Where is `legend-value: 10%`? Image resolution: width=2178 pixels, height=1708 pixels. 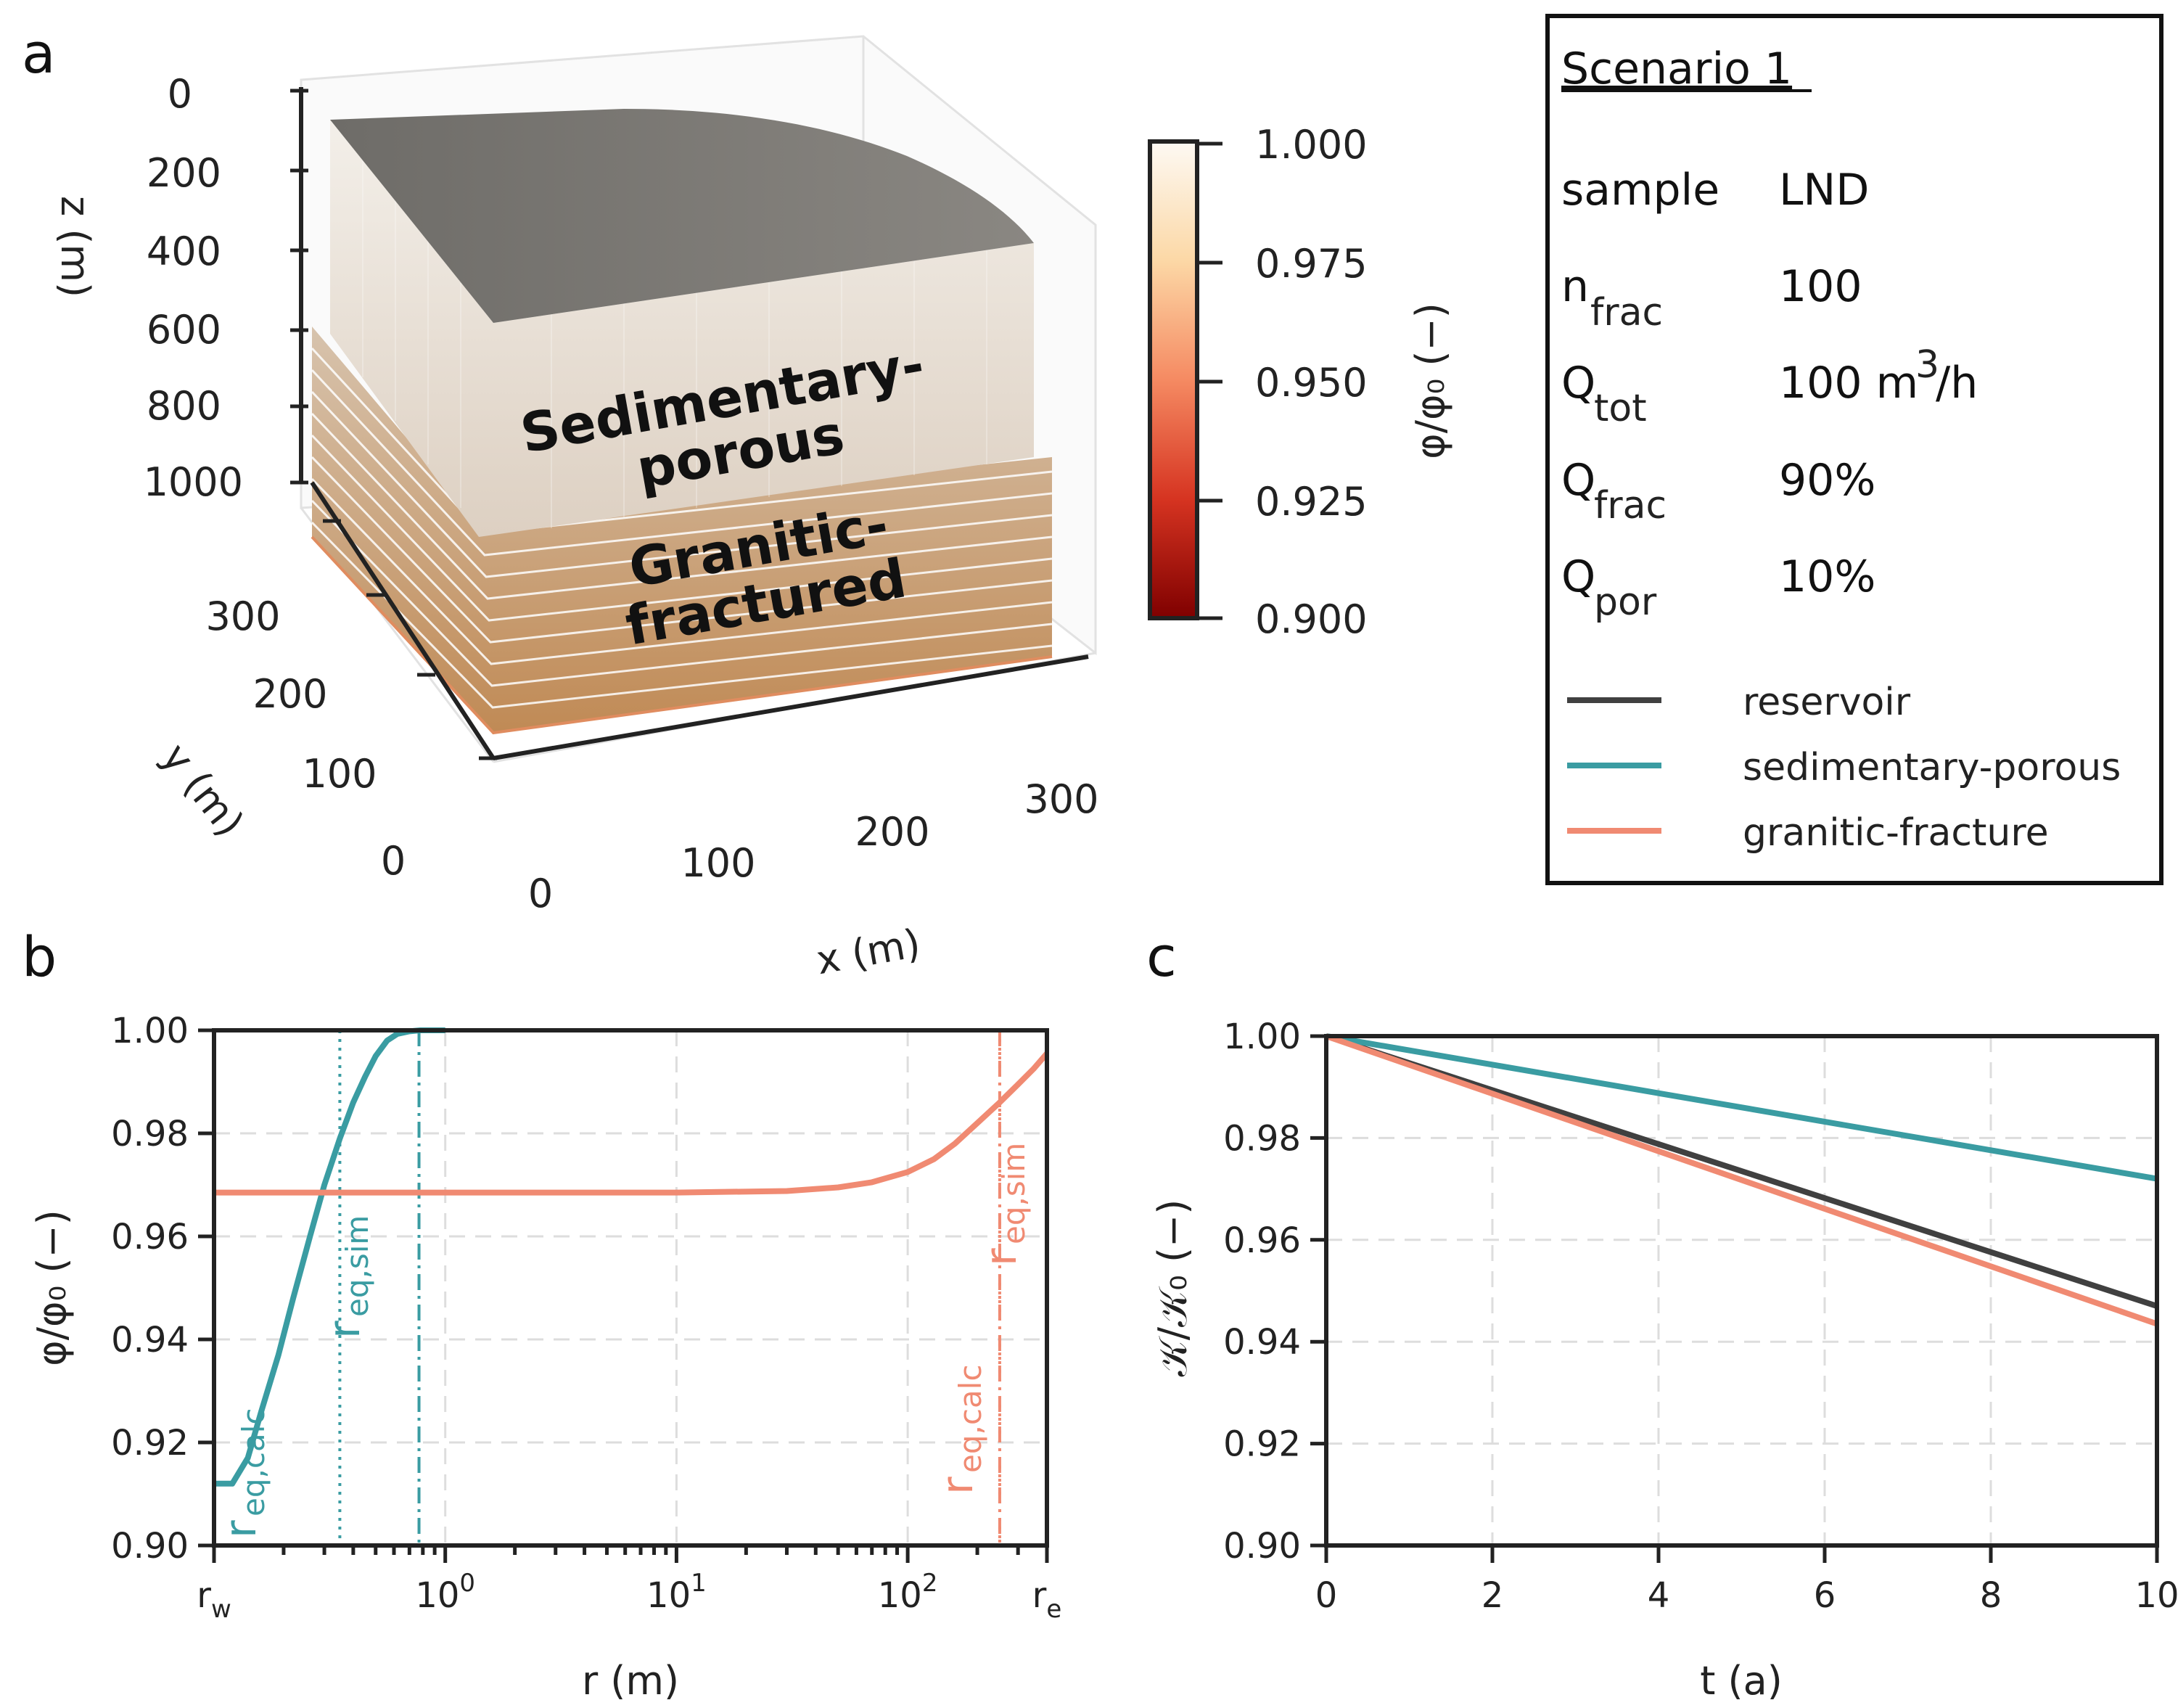 legend-value: 10% is located at coordinates (1827, 576).